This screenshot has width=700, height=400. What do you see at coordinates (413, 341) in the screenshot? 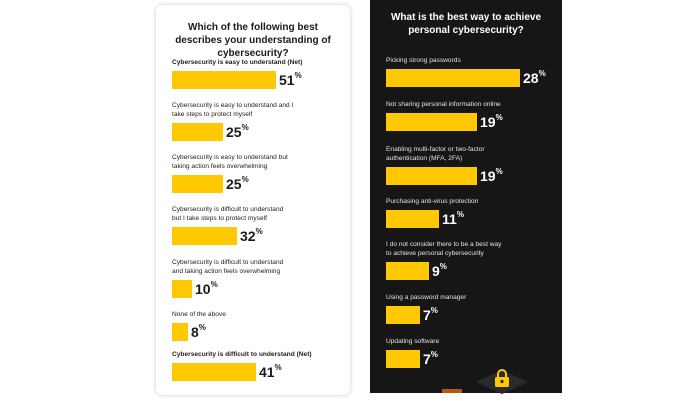
I see `right-bar-label: Updating software` at bounding box center [413, 341].